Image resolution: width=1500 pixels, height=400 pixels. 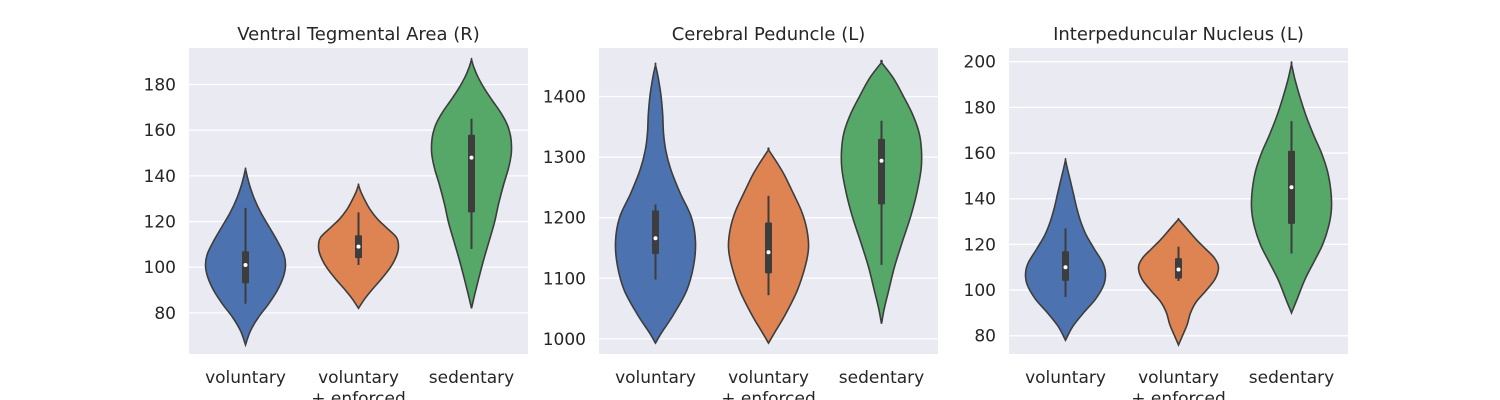 I want to click on y-tick-label: 1200, so click(x=564, y=219).